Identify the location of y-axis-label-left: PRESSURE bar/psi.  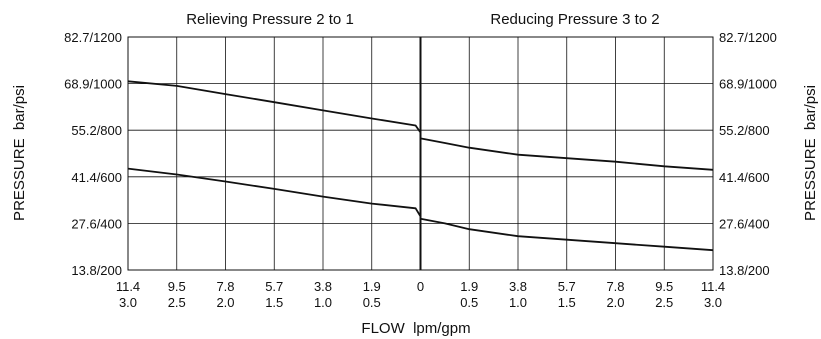
(19, 153).